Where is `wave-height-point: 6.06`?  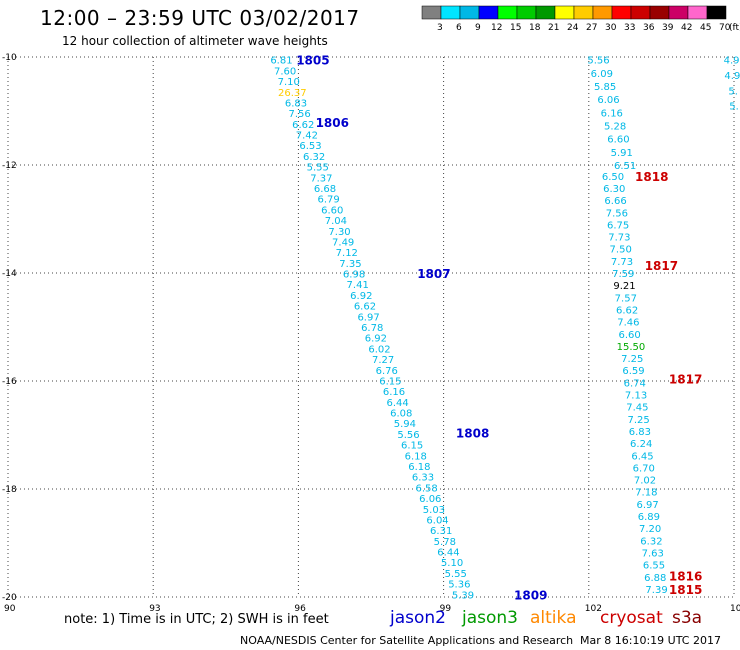
wave-height-point: 6.06 is located at coordinates (430, 499).